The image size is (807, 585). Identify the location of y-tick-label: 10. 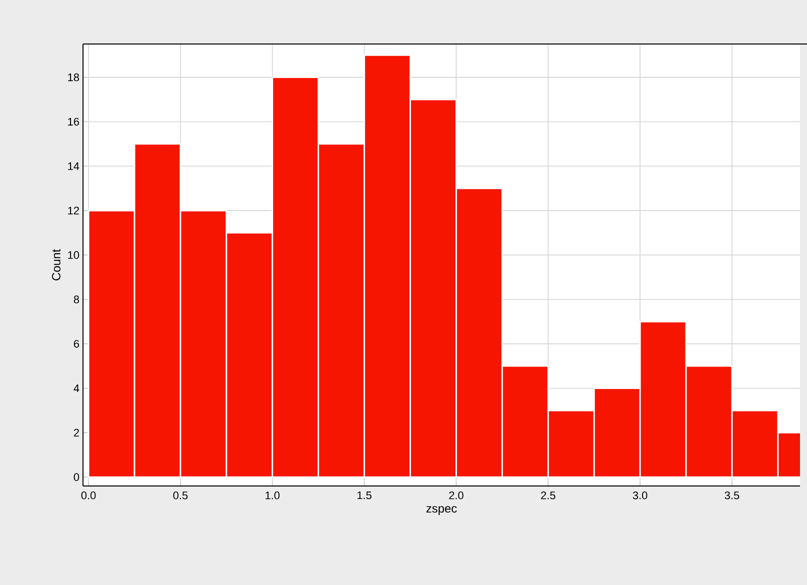
(74, 255).